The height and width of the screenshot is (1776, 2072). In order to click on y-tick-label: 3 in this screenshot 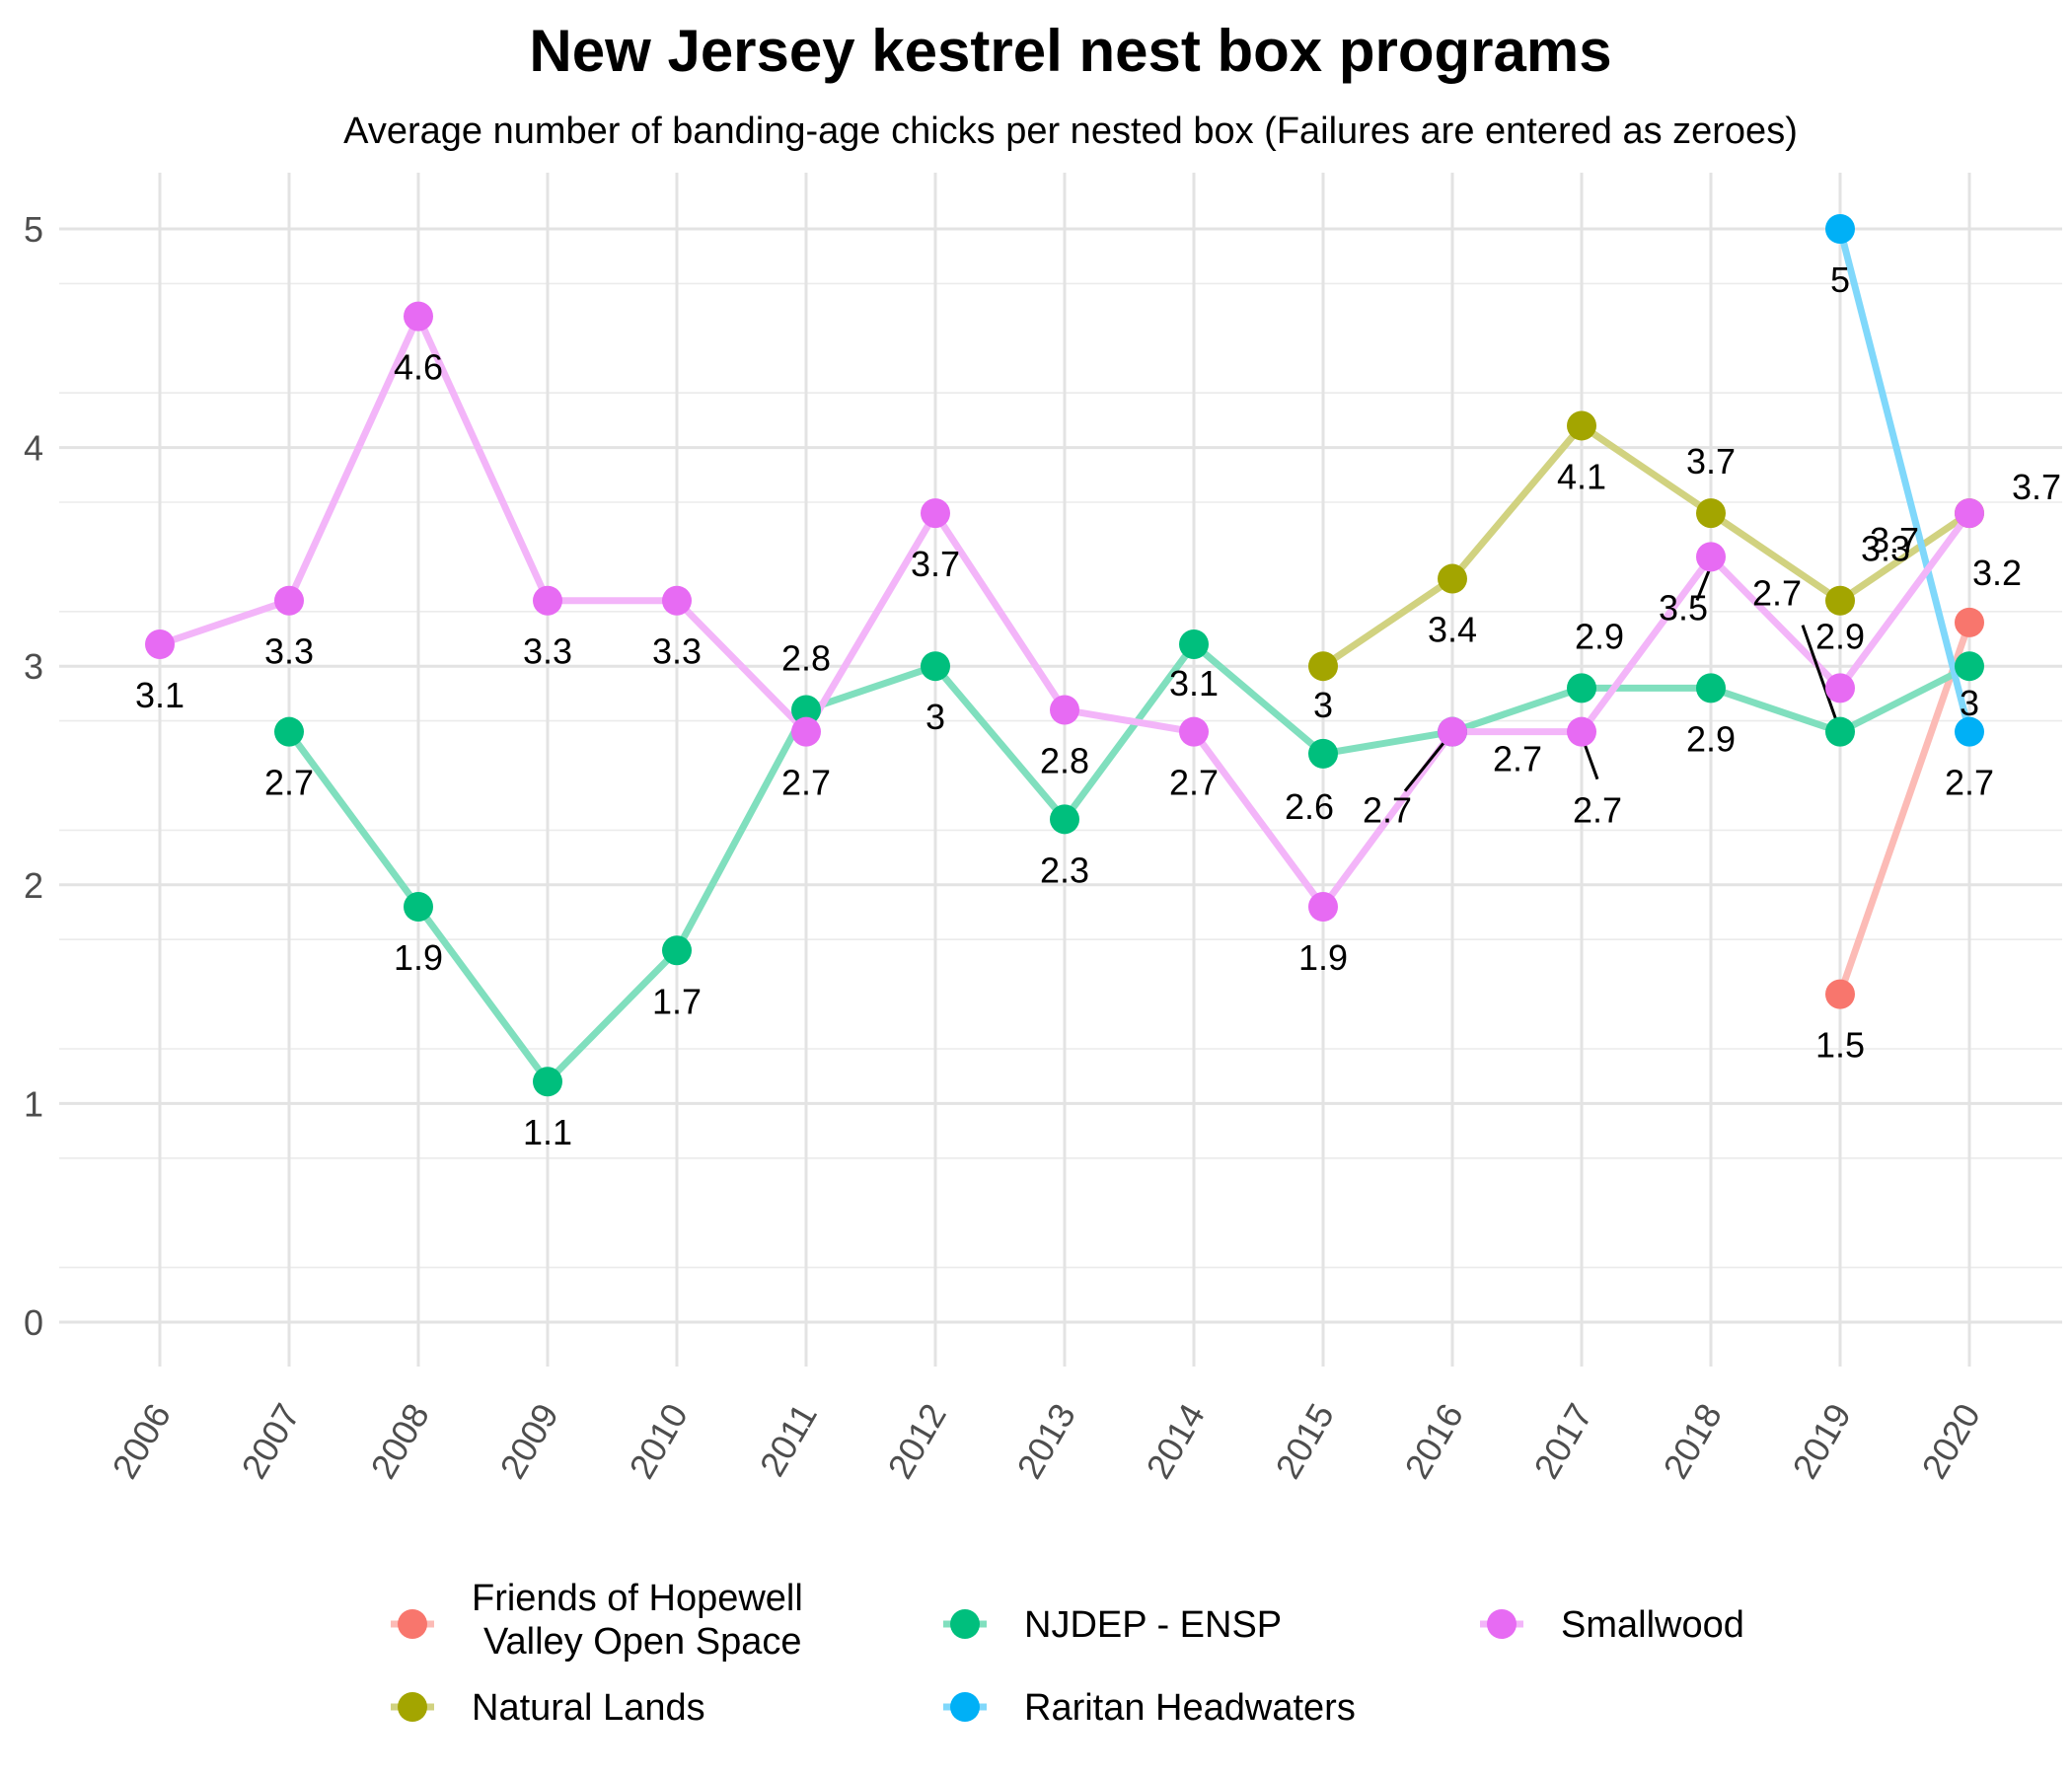, I will do `click(34, 666)`.